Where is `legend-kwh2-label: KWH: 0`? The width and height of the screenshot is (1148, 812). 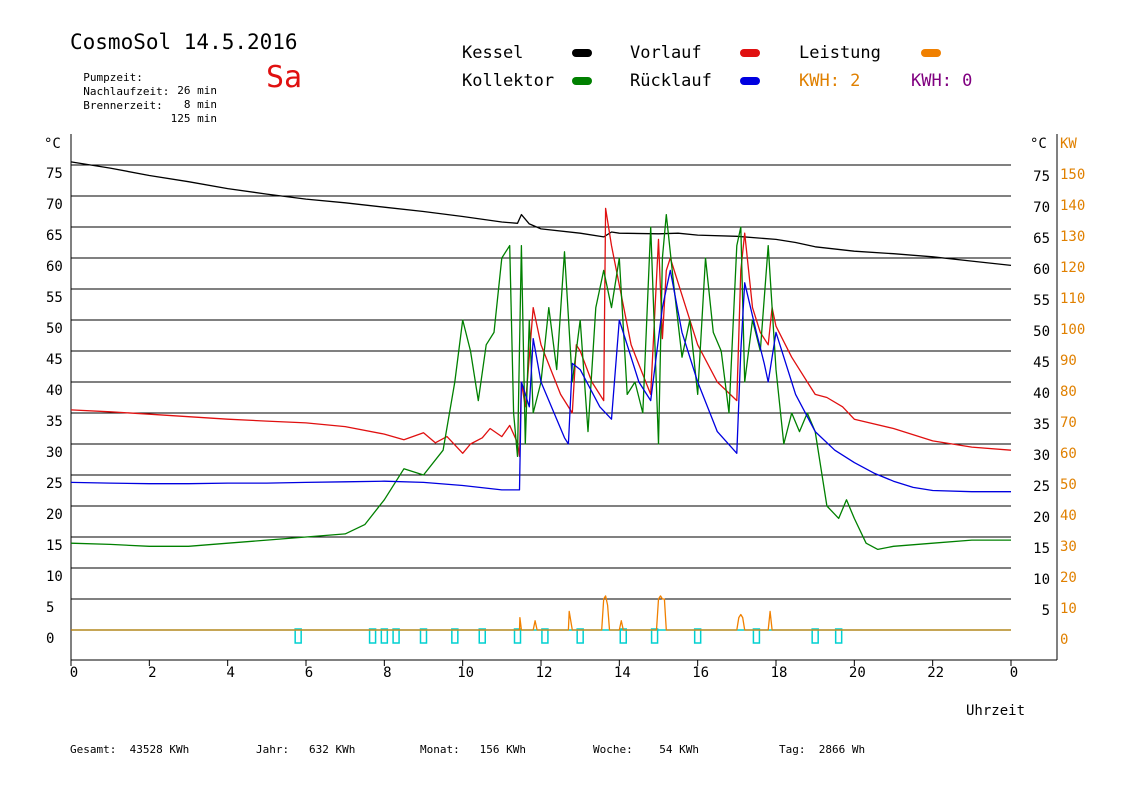
legend-kwh2-label: KWH: 0 is located at coordinates (942, 81).